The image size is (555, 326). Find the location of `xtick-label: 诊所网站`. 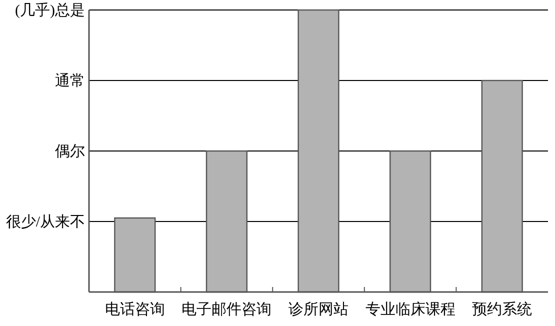

xtick-label: 诊所网站 is located at coordinates (318, 310).